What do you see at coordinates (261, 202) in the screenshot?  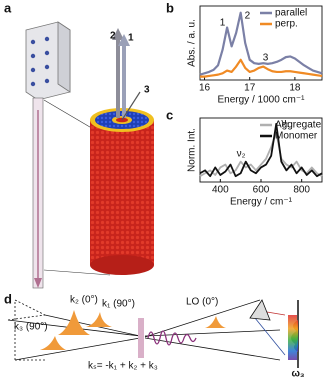 I see `x-axis-label: Energy / cm⁻¹` at bounding box center [261, 202].